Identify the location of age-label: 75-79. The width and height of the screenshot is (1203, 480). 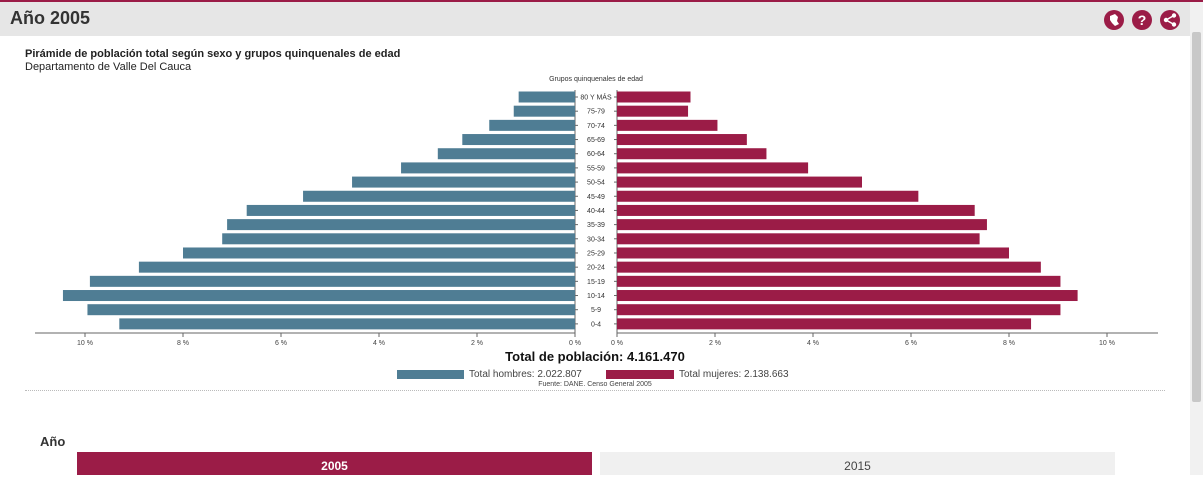
(596, 112).